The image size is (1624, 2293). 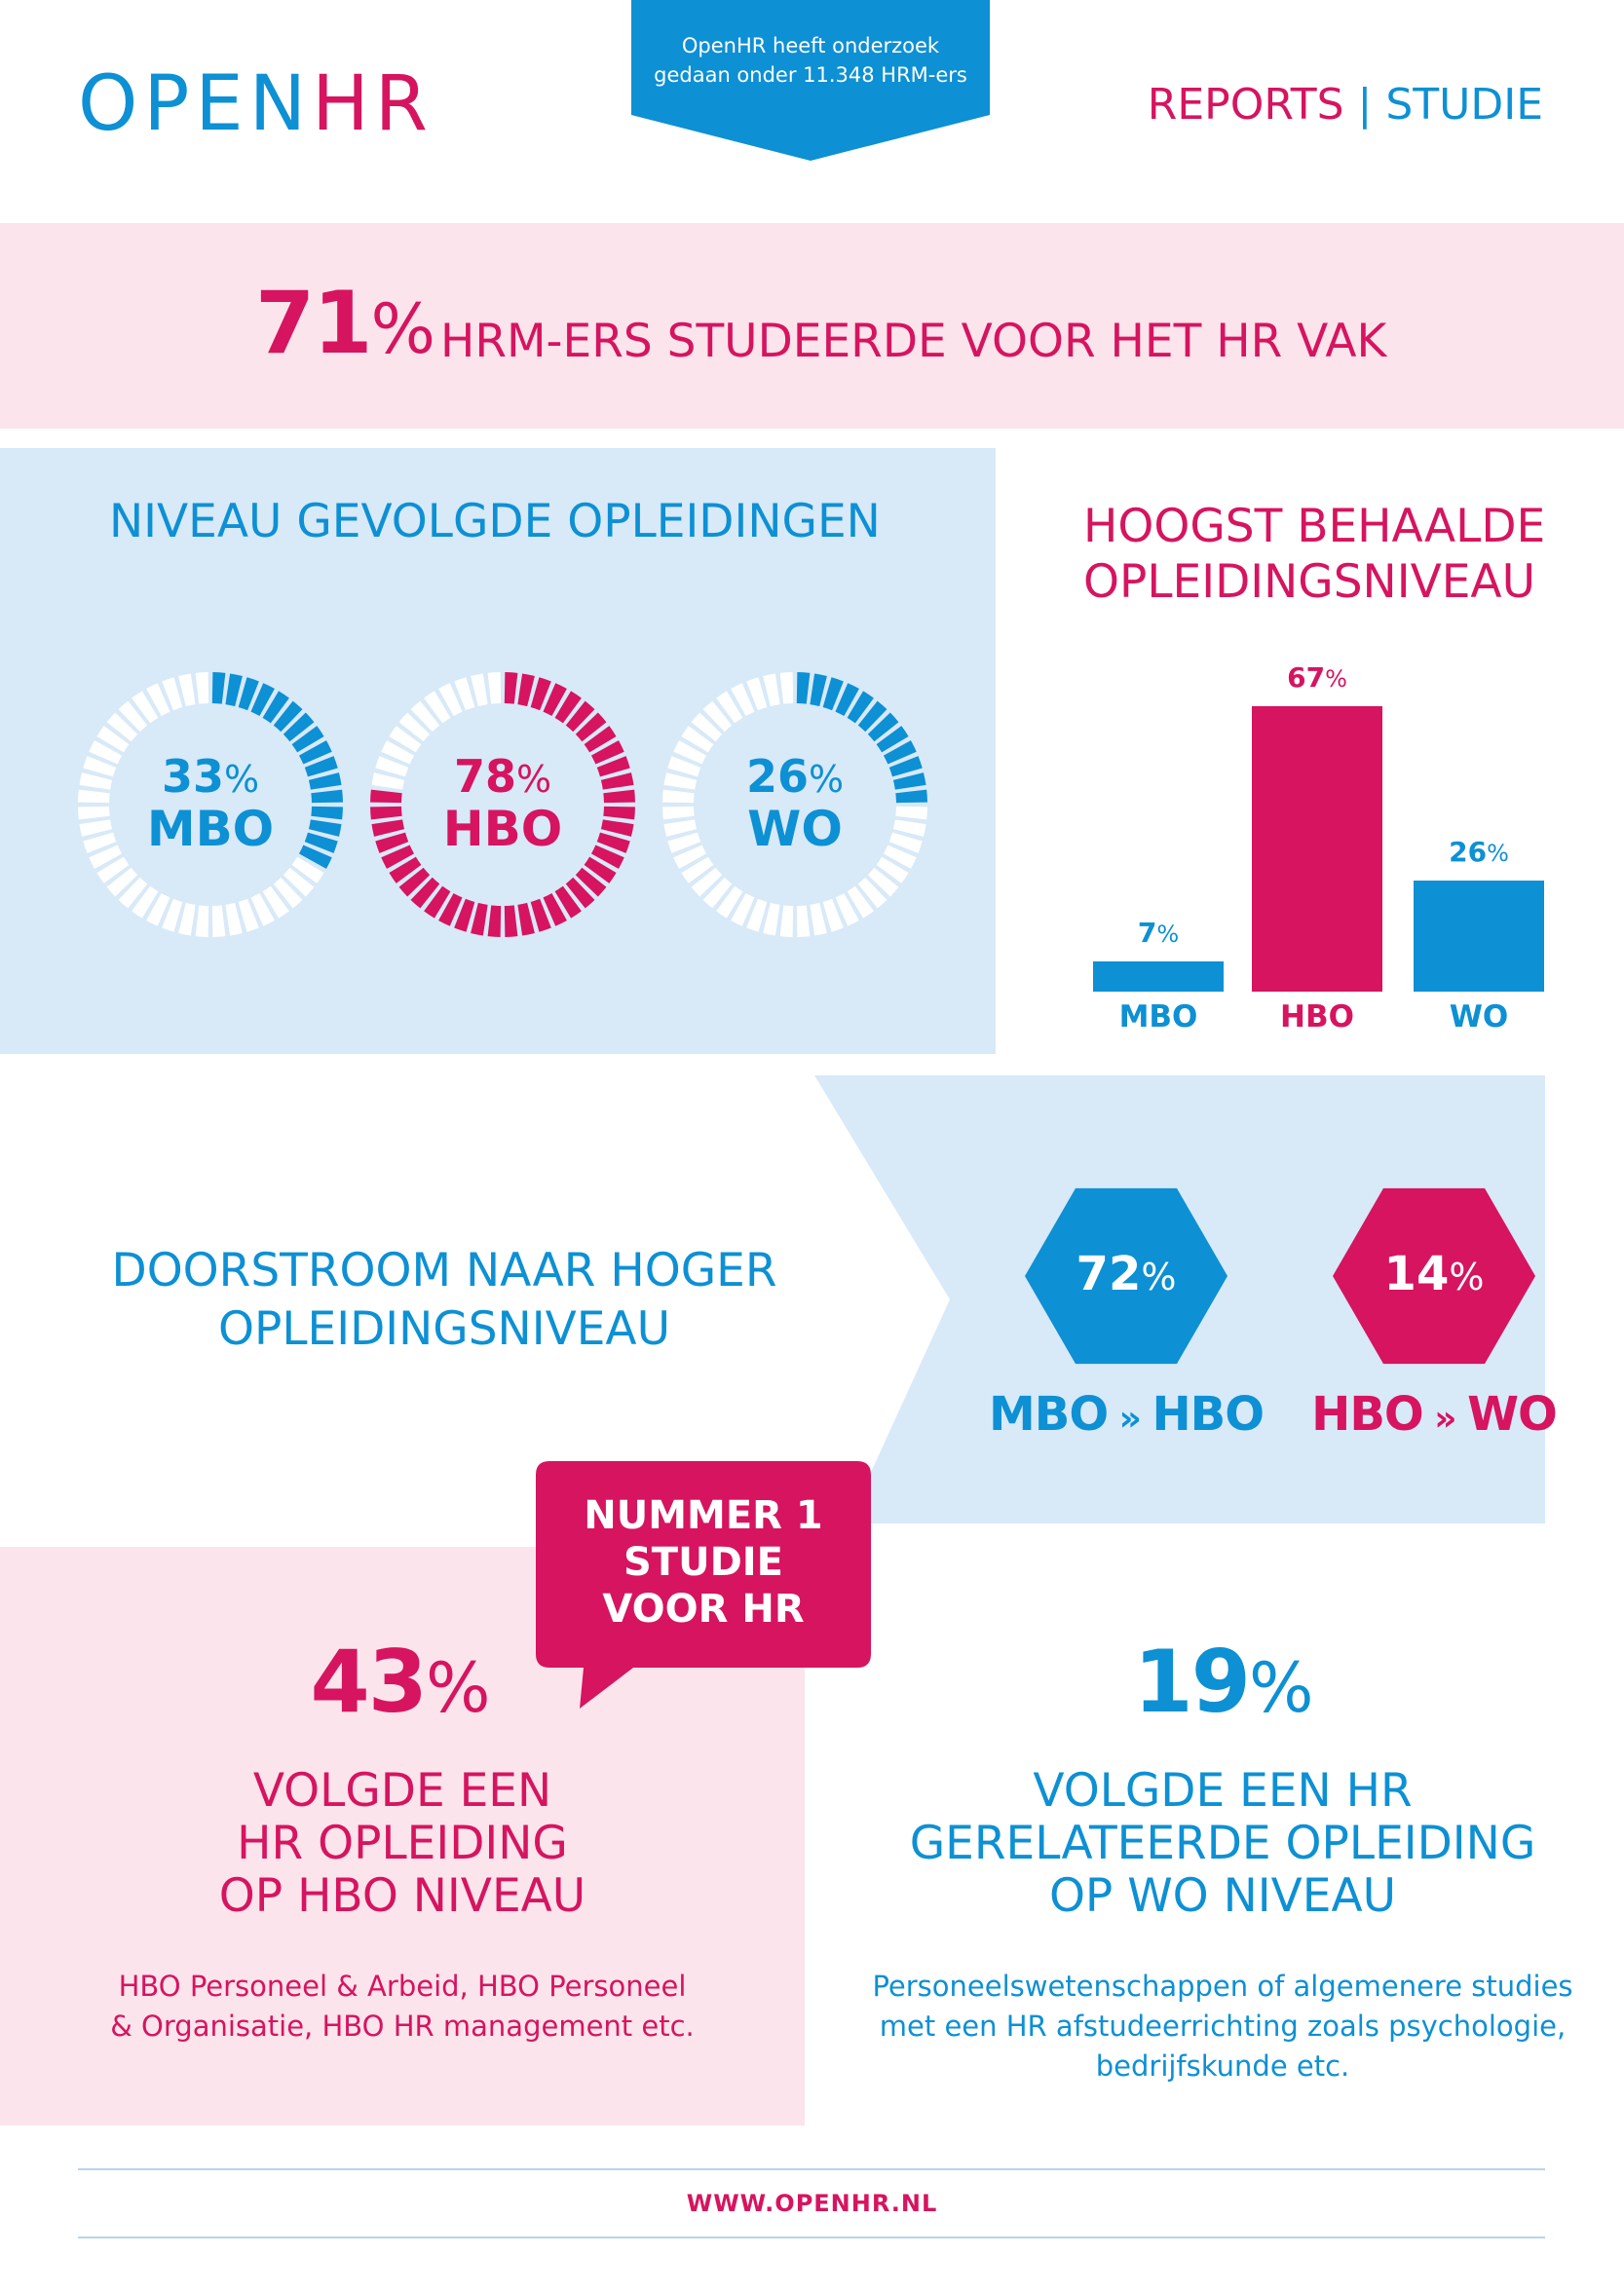 What do you see at coordinates (1367, 1414) in the screenshot?
I see `flow-from: HBO` at bounding box center [1367, 1414].